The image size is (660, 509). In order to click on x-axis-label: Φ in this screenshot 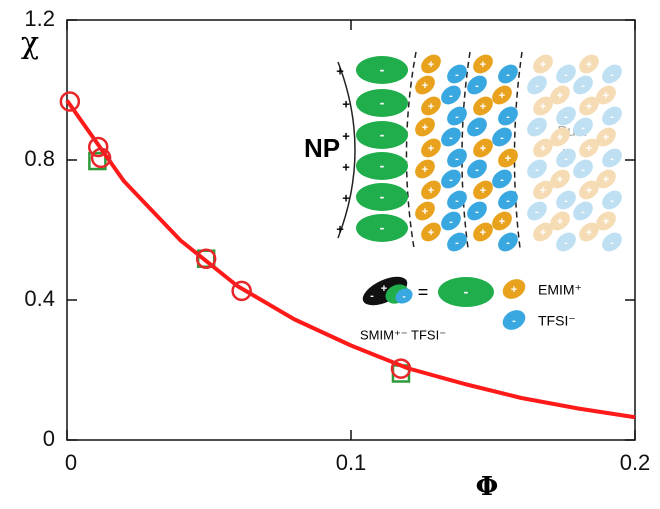, I will do `click(487, 487)`.